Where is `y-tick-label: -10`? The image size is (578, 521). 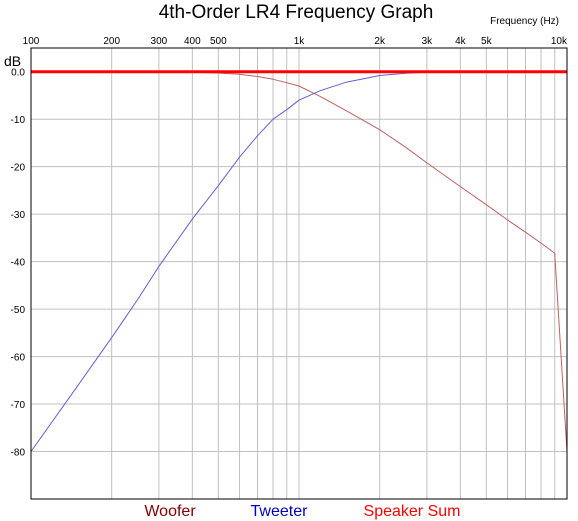 y-tick-label: -10 is located at coordinates (18, 120).